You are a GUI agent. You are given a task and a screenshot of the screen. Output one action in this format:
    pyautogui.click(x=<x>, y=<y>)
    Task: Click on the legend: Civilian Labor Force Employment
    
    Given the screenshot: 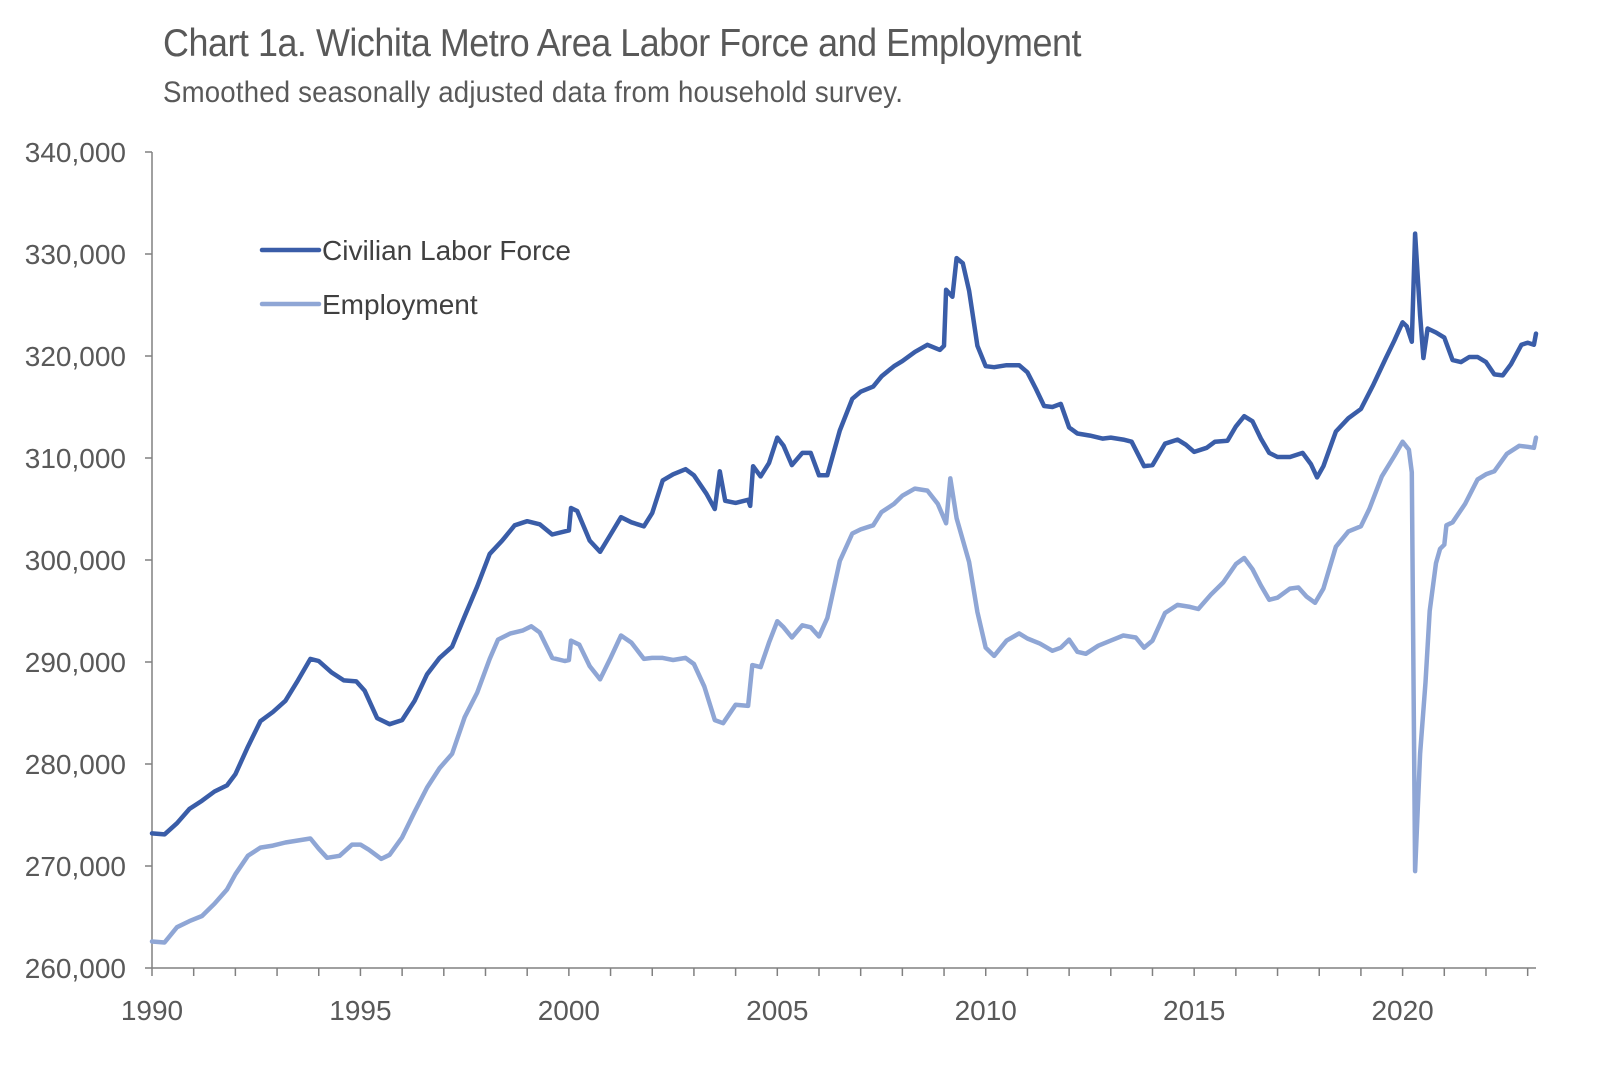 What is the action you would take?
    pyautogui.click(x=415, y=277)
    